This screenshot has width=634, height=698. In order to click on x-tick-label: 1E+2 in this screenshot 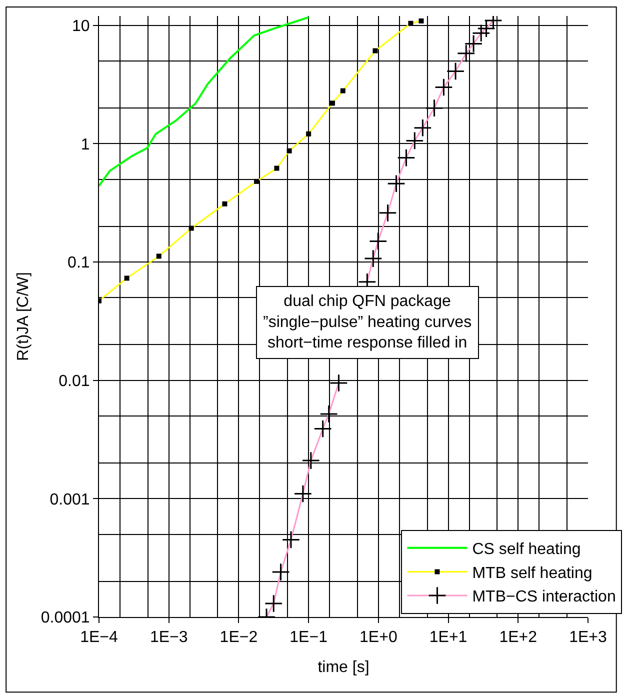, I will do `click(518, 637)`.